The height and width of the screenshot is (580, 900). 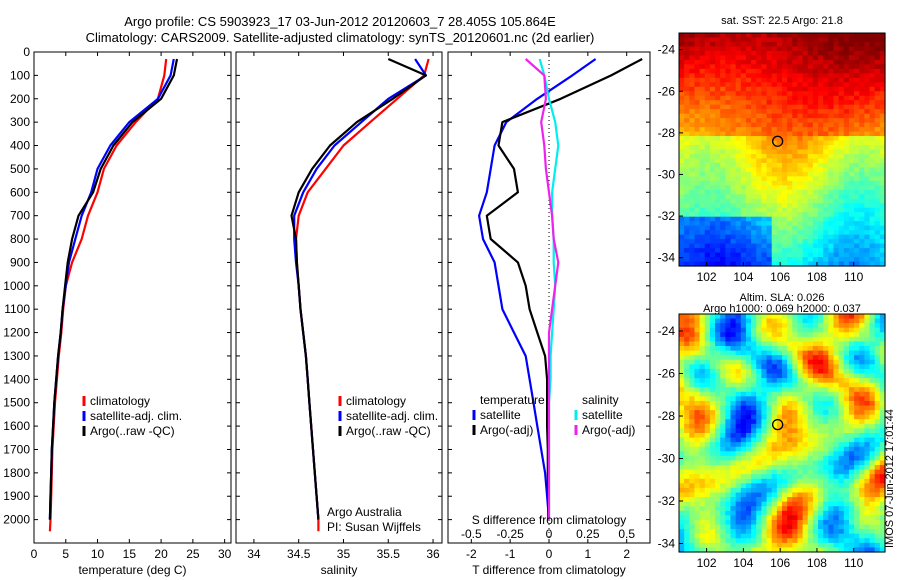 I want to click on x-tick-label: 36, so click(x=433, y=554).